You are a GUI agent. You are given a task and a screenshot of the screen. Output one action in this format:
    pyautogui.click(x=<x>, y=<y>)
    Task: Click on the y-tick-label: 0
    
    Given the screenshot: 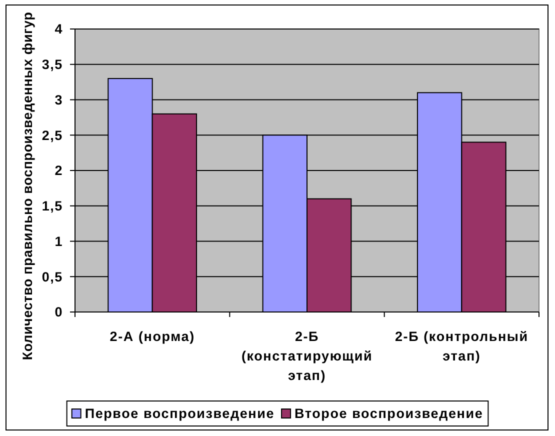 What is the action you would take?
    pyautogui.click(x=58, y=312)
    